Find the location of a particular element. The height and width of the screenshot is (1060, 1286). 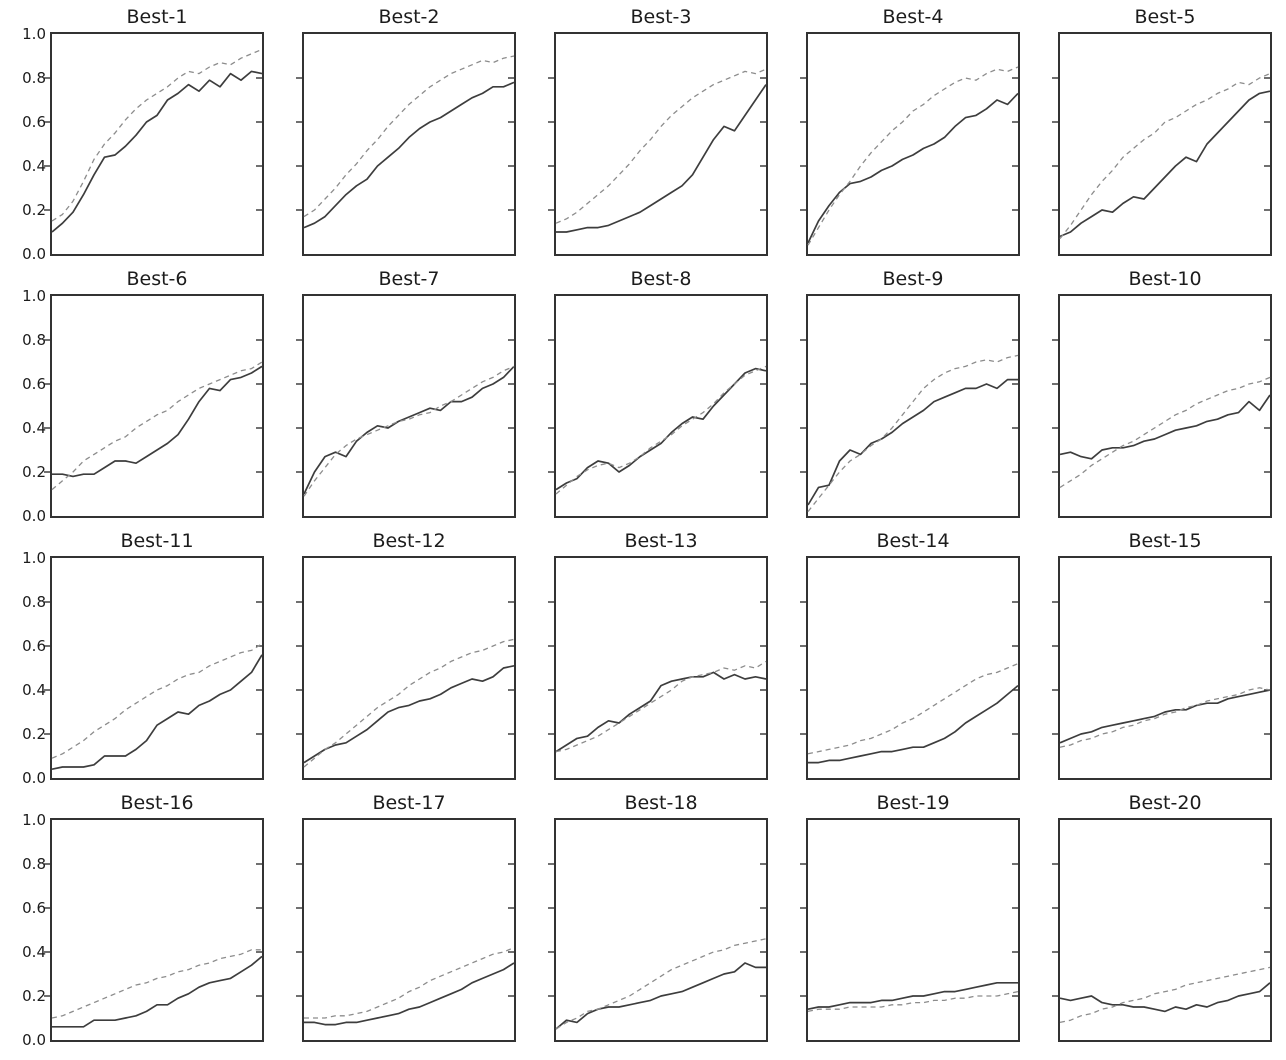

subplot-title: Best-4 is located at coordinates (913, 17).